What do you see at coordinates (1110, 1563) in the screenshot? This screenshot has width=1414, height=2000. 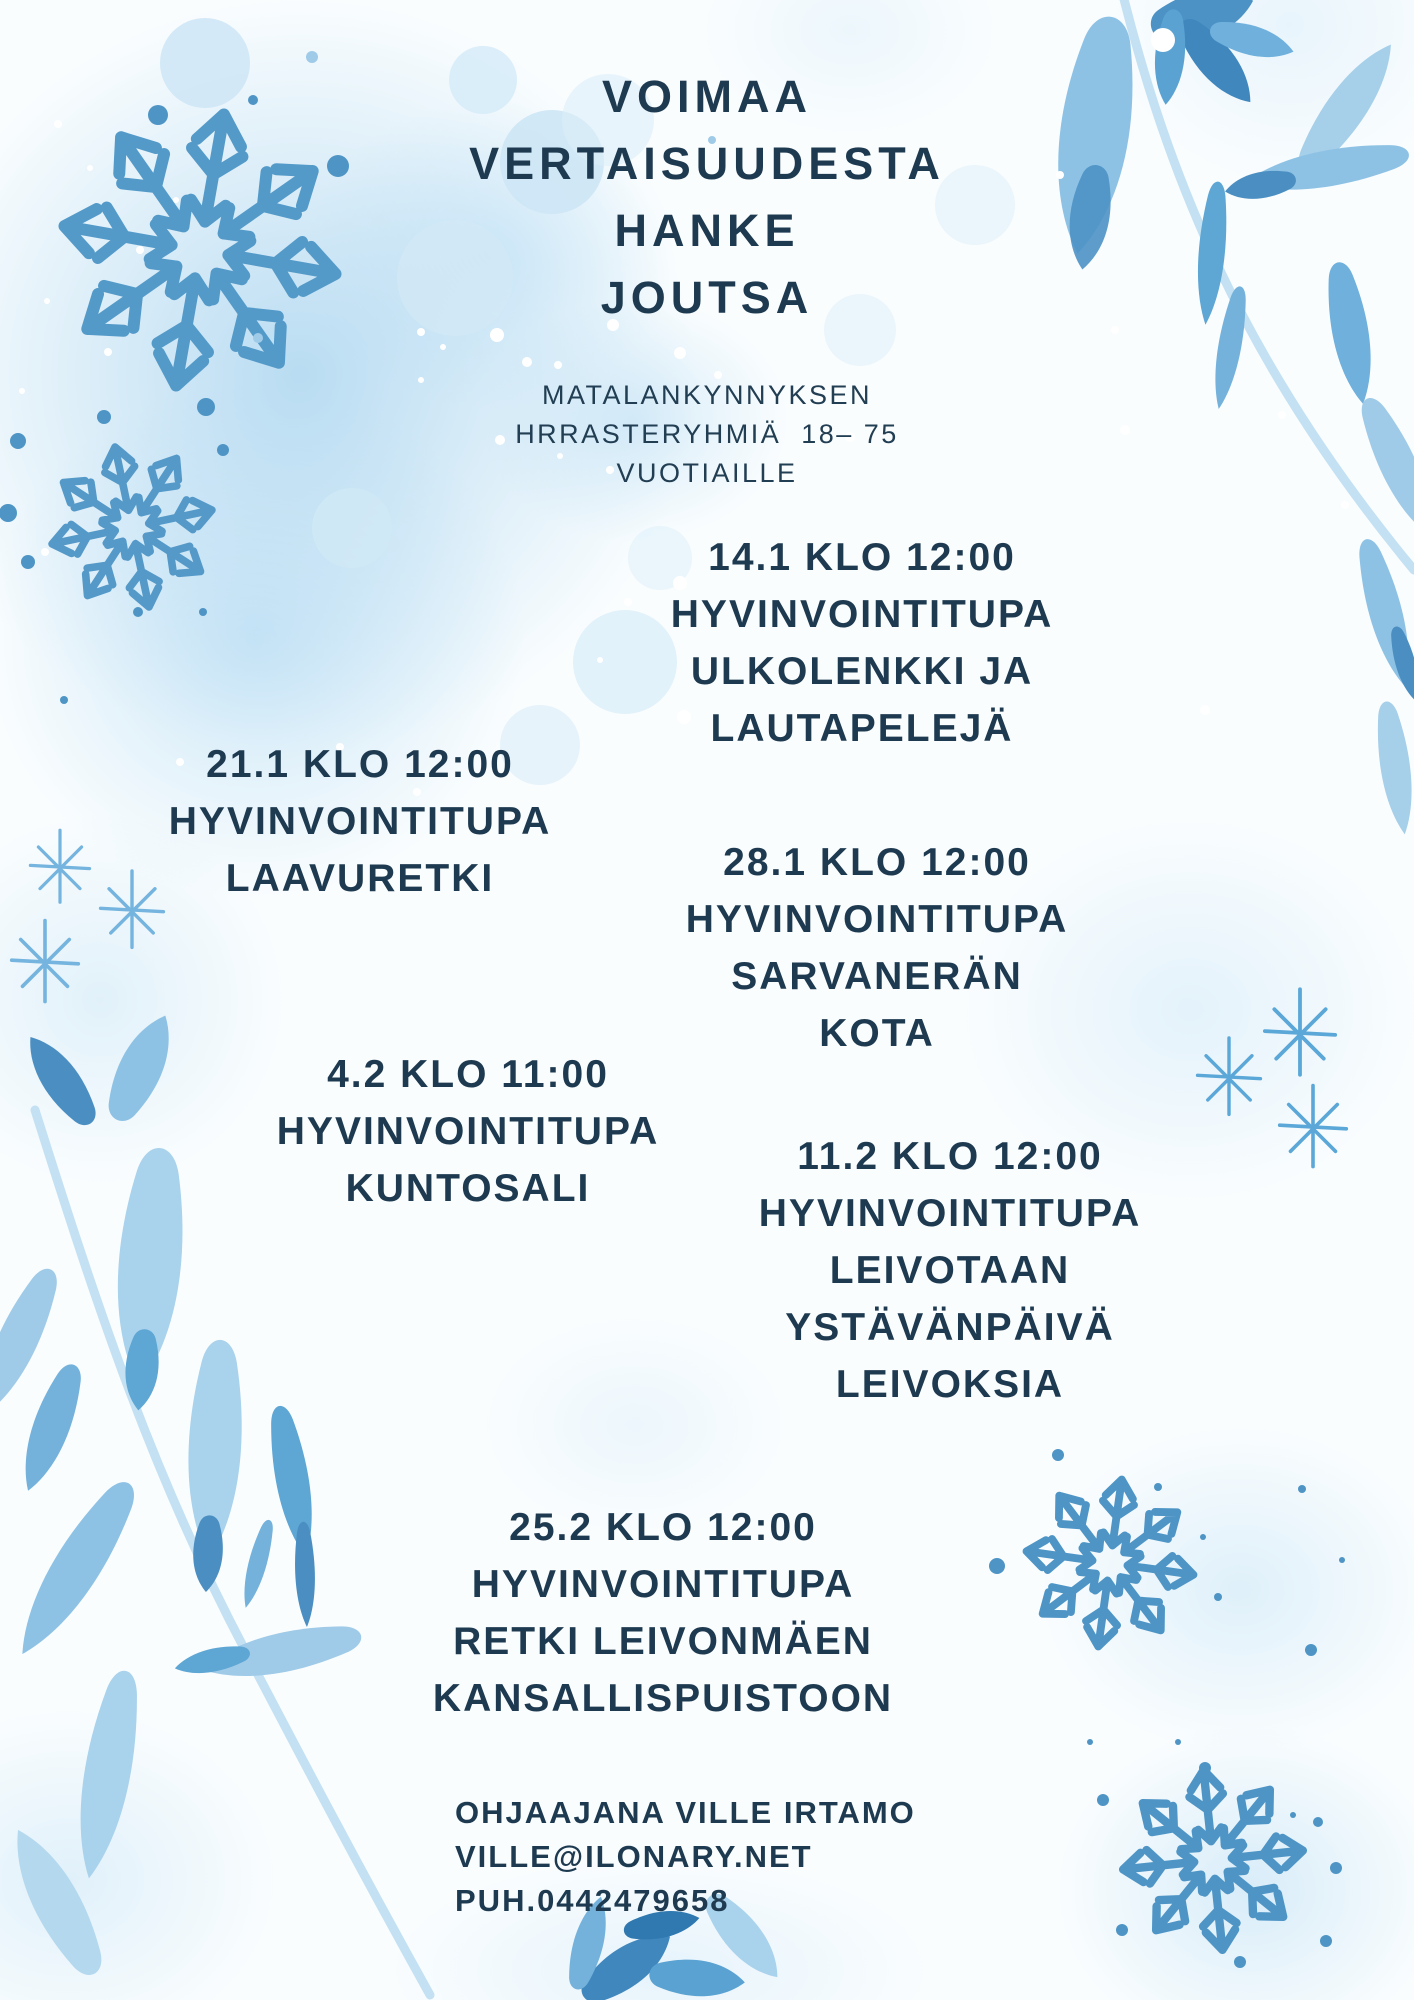 I see `snowflake-mid-right` at bounding box center [1110, 1563].